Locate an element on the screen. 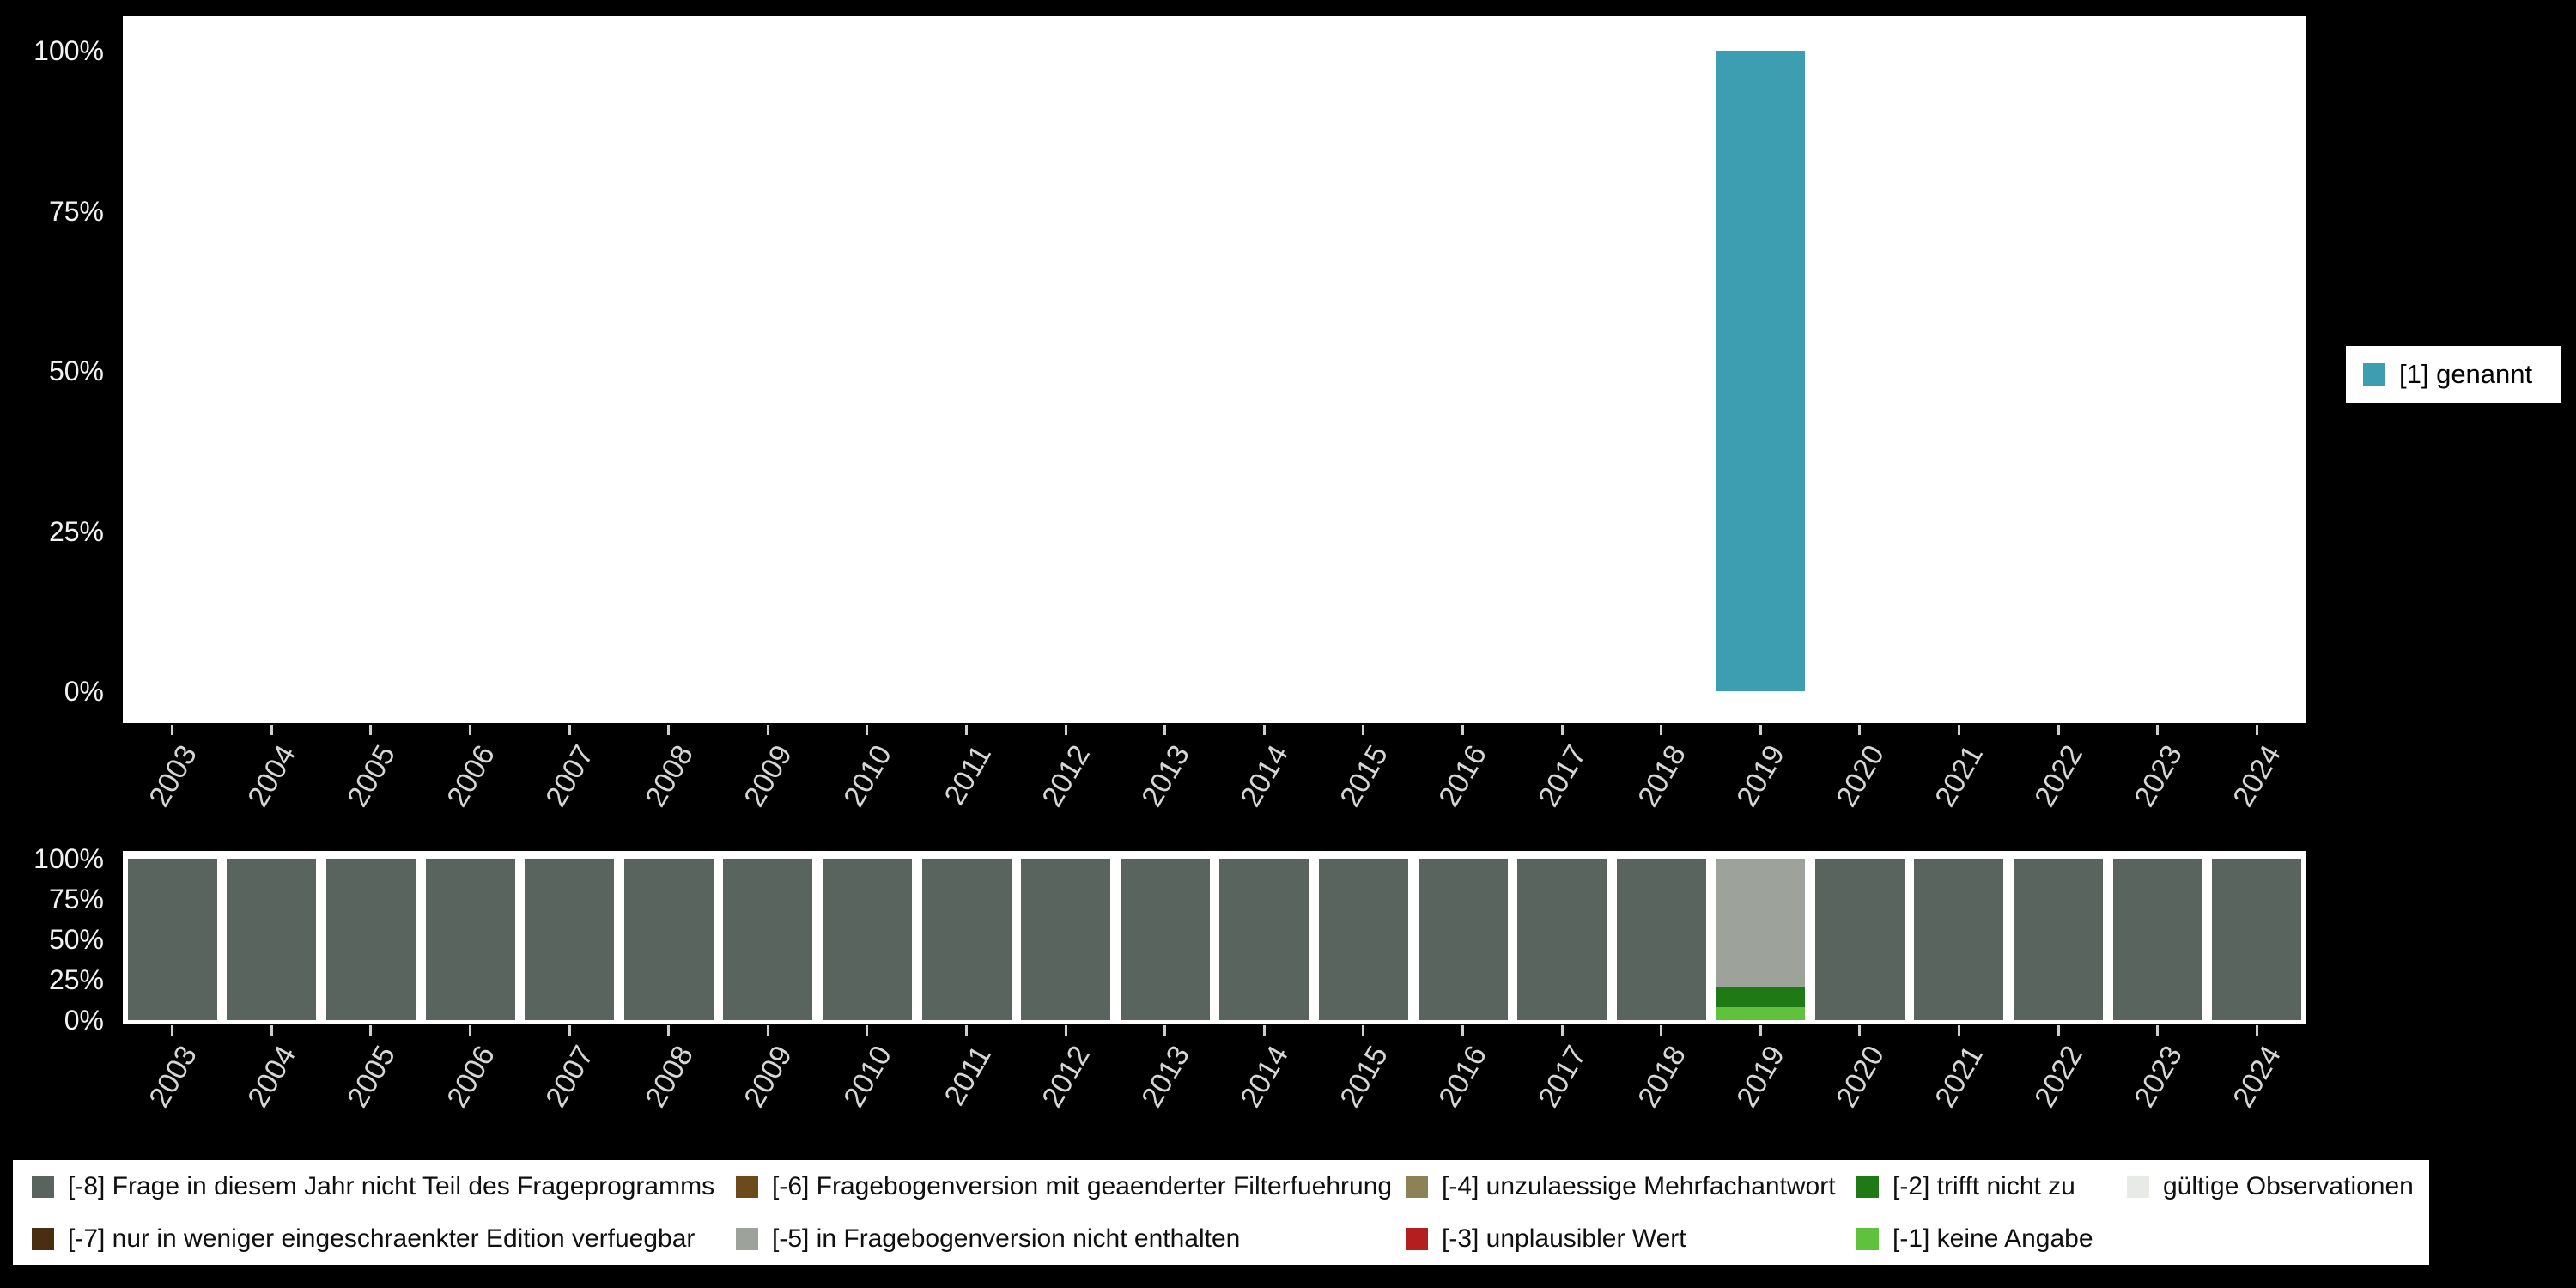  value-legend-label: [1] genannt is located at coordinates (2466, 374).